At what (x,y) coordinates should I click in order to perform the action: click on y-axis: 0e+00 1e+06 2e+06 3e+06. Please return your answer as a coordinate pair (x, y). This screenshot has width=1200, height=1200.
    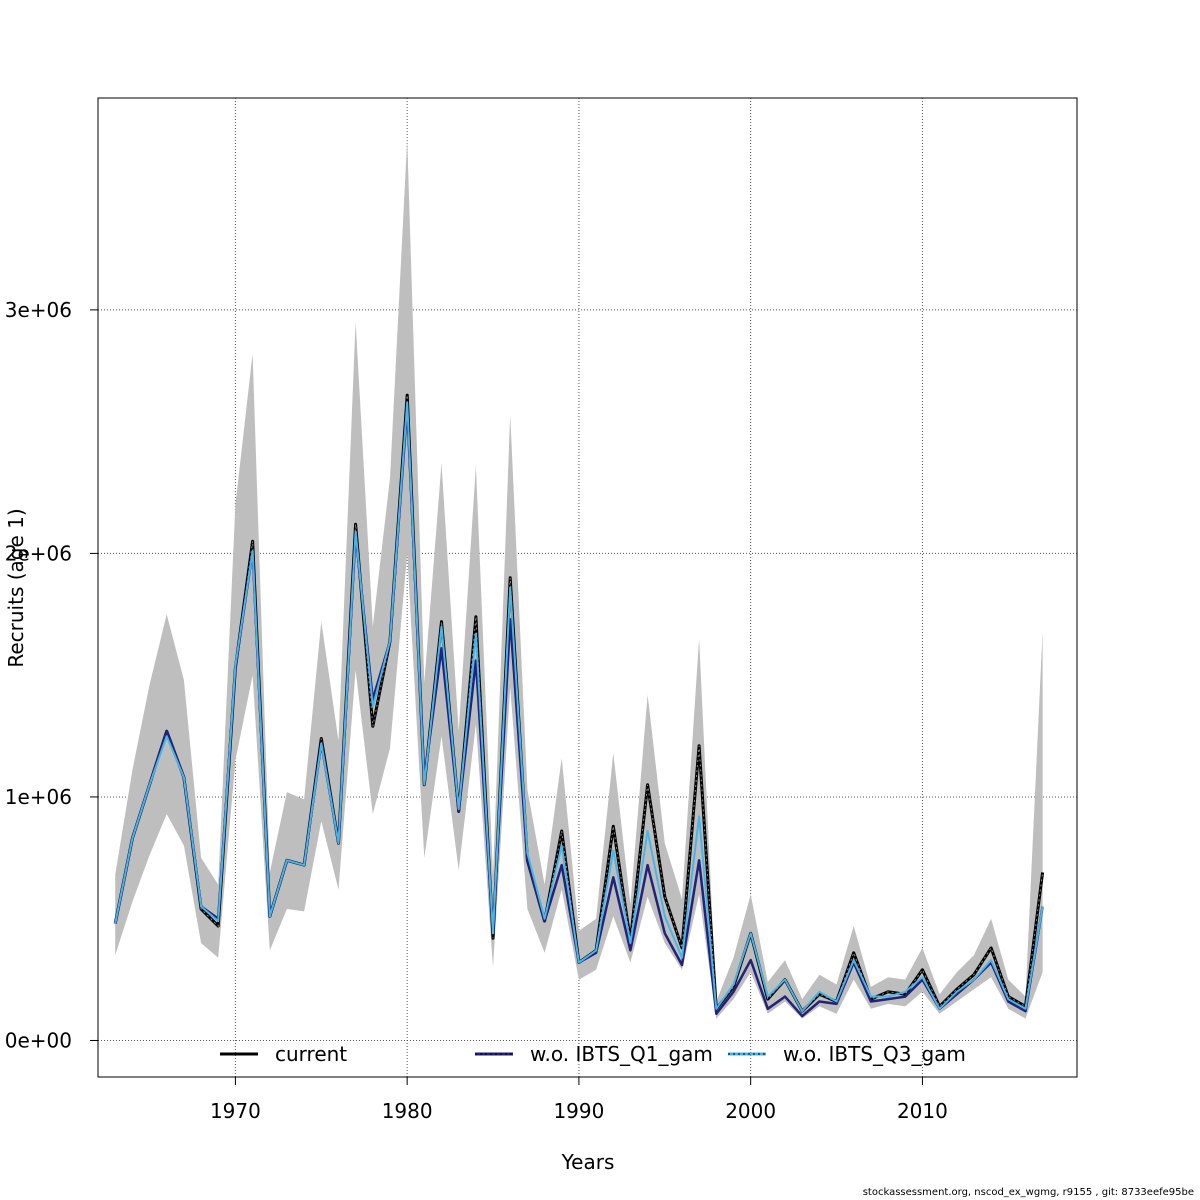
    Looking at the image, I should click on (51, 675).